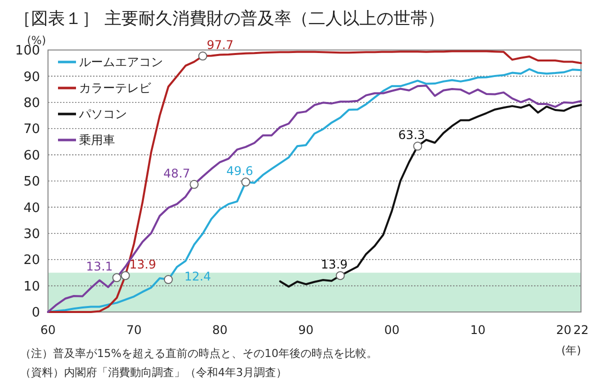 The width and height of the screenshot is (600, 386). I want to click on y-tick-label: 90, so click(31, 77).